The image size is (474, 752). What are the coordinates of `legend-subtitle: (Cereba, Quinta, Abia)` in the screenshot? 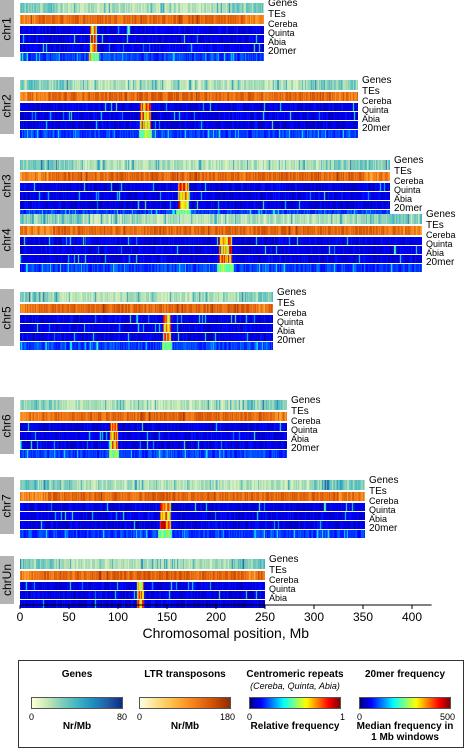 It's located at (295, 686).